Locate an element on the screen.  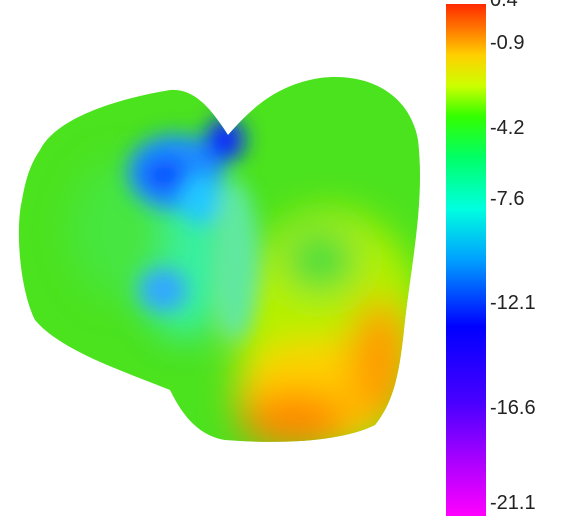
colorbar-tick-label: -16.6 is located at coordinates (513, 408).